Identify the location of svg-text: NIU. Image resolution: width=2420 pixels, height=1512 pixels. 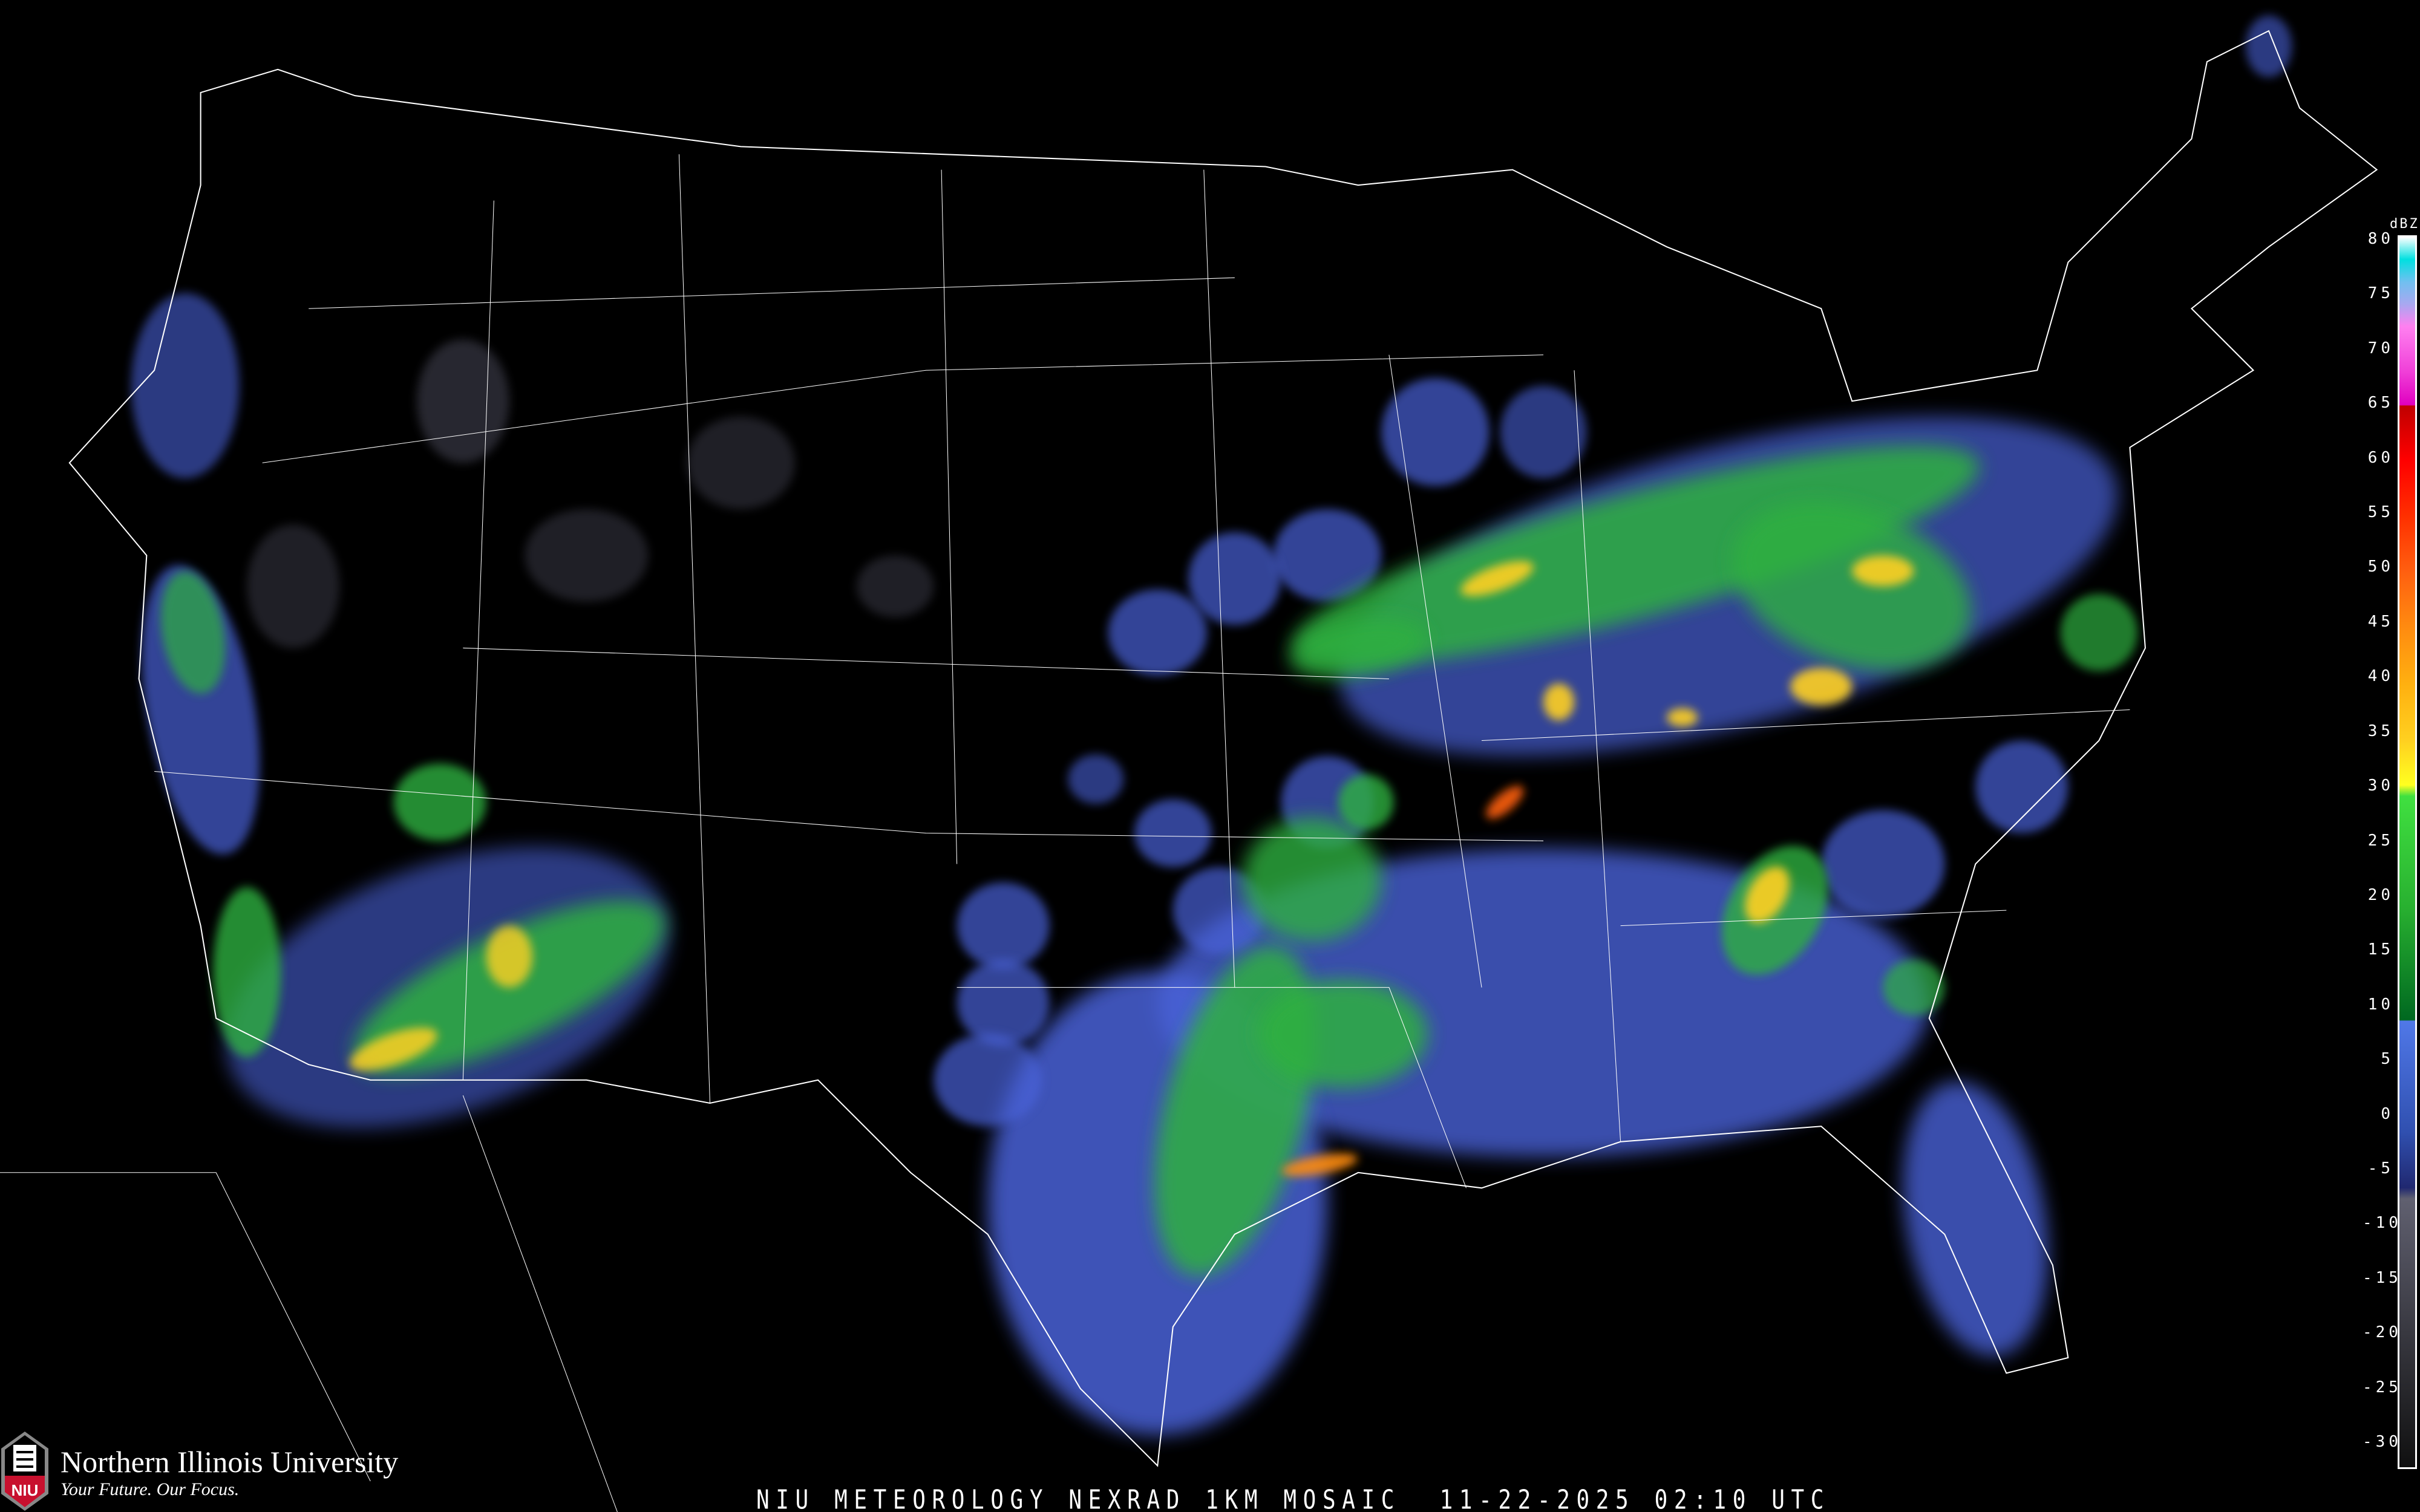
(25, 1490).